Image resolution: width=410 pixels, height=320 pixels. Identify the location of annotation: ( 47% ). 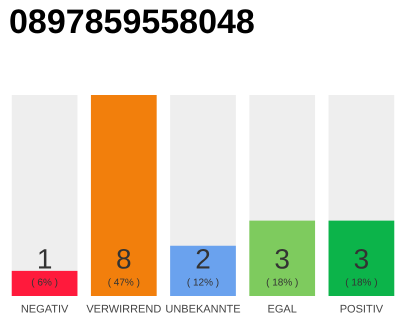
(124, 283).